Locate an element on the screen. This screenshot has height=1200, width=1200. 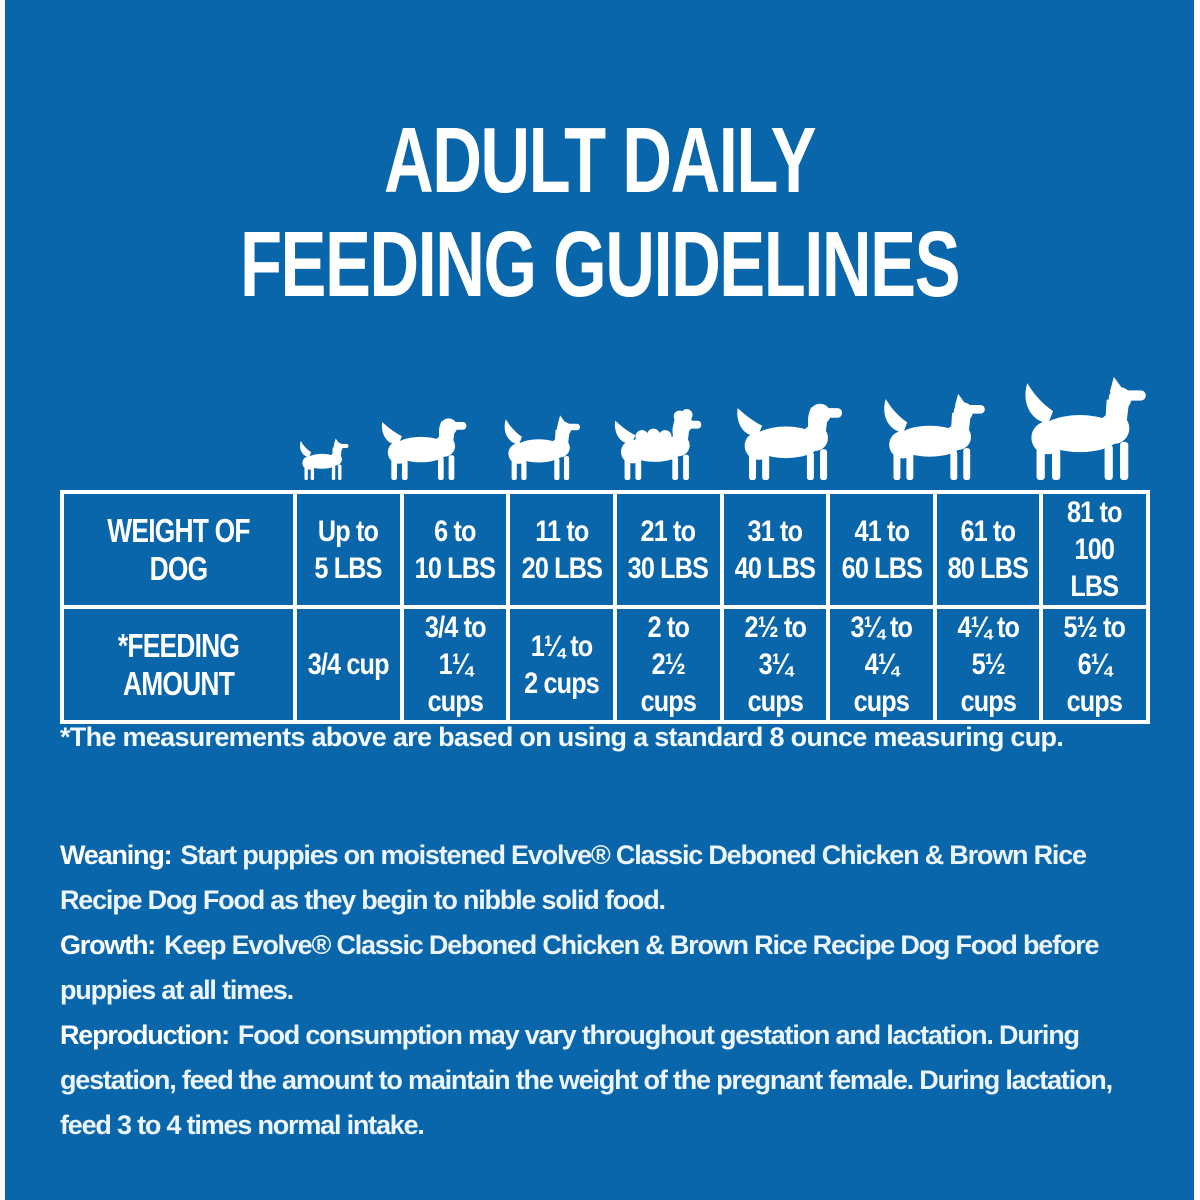
reproduction-note-label: Reproduction: is located at coordinates (145, 1035).